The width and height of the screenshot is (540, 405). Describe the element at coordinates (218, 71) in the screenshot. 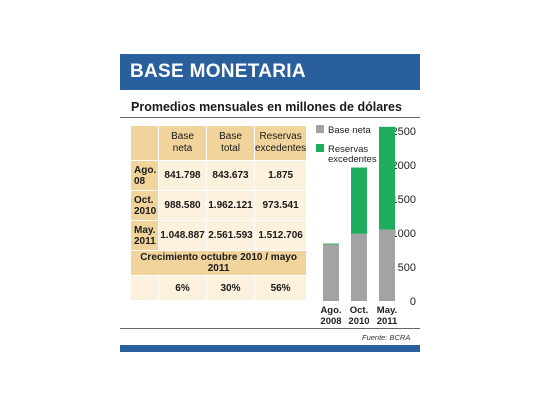

I see `page-title: BASE MONETARIA` at that location.